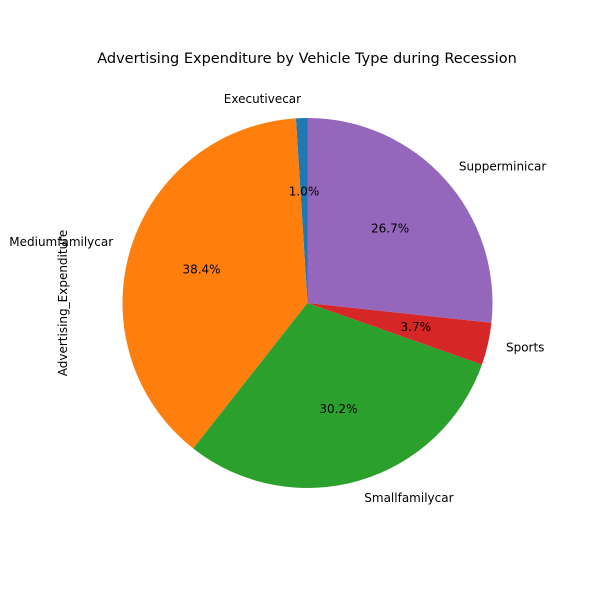  Describe the element at coordinates (301, 210) in the screenshot. I see `pie-slice-executivecar` at that location.